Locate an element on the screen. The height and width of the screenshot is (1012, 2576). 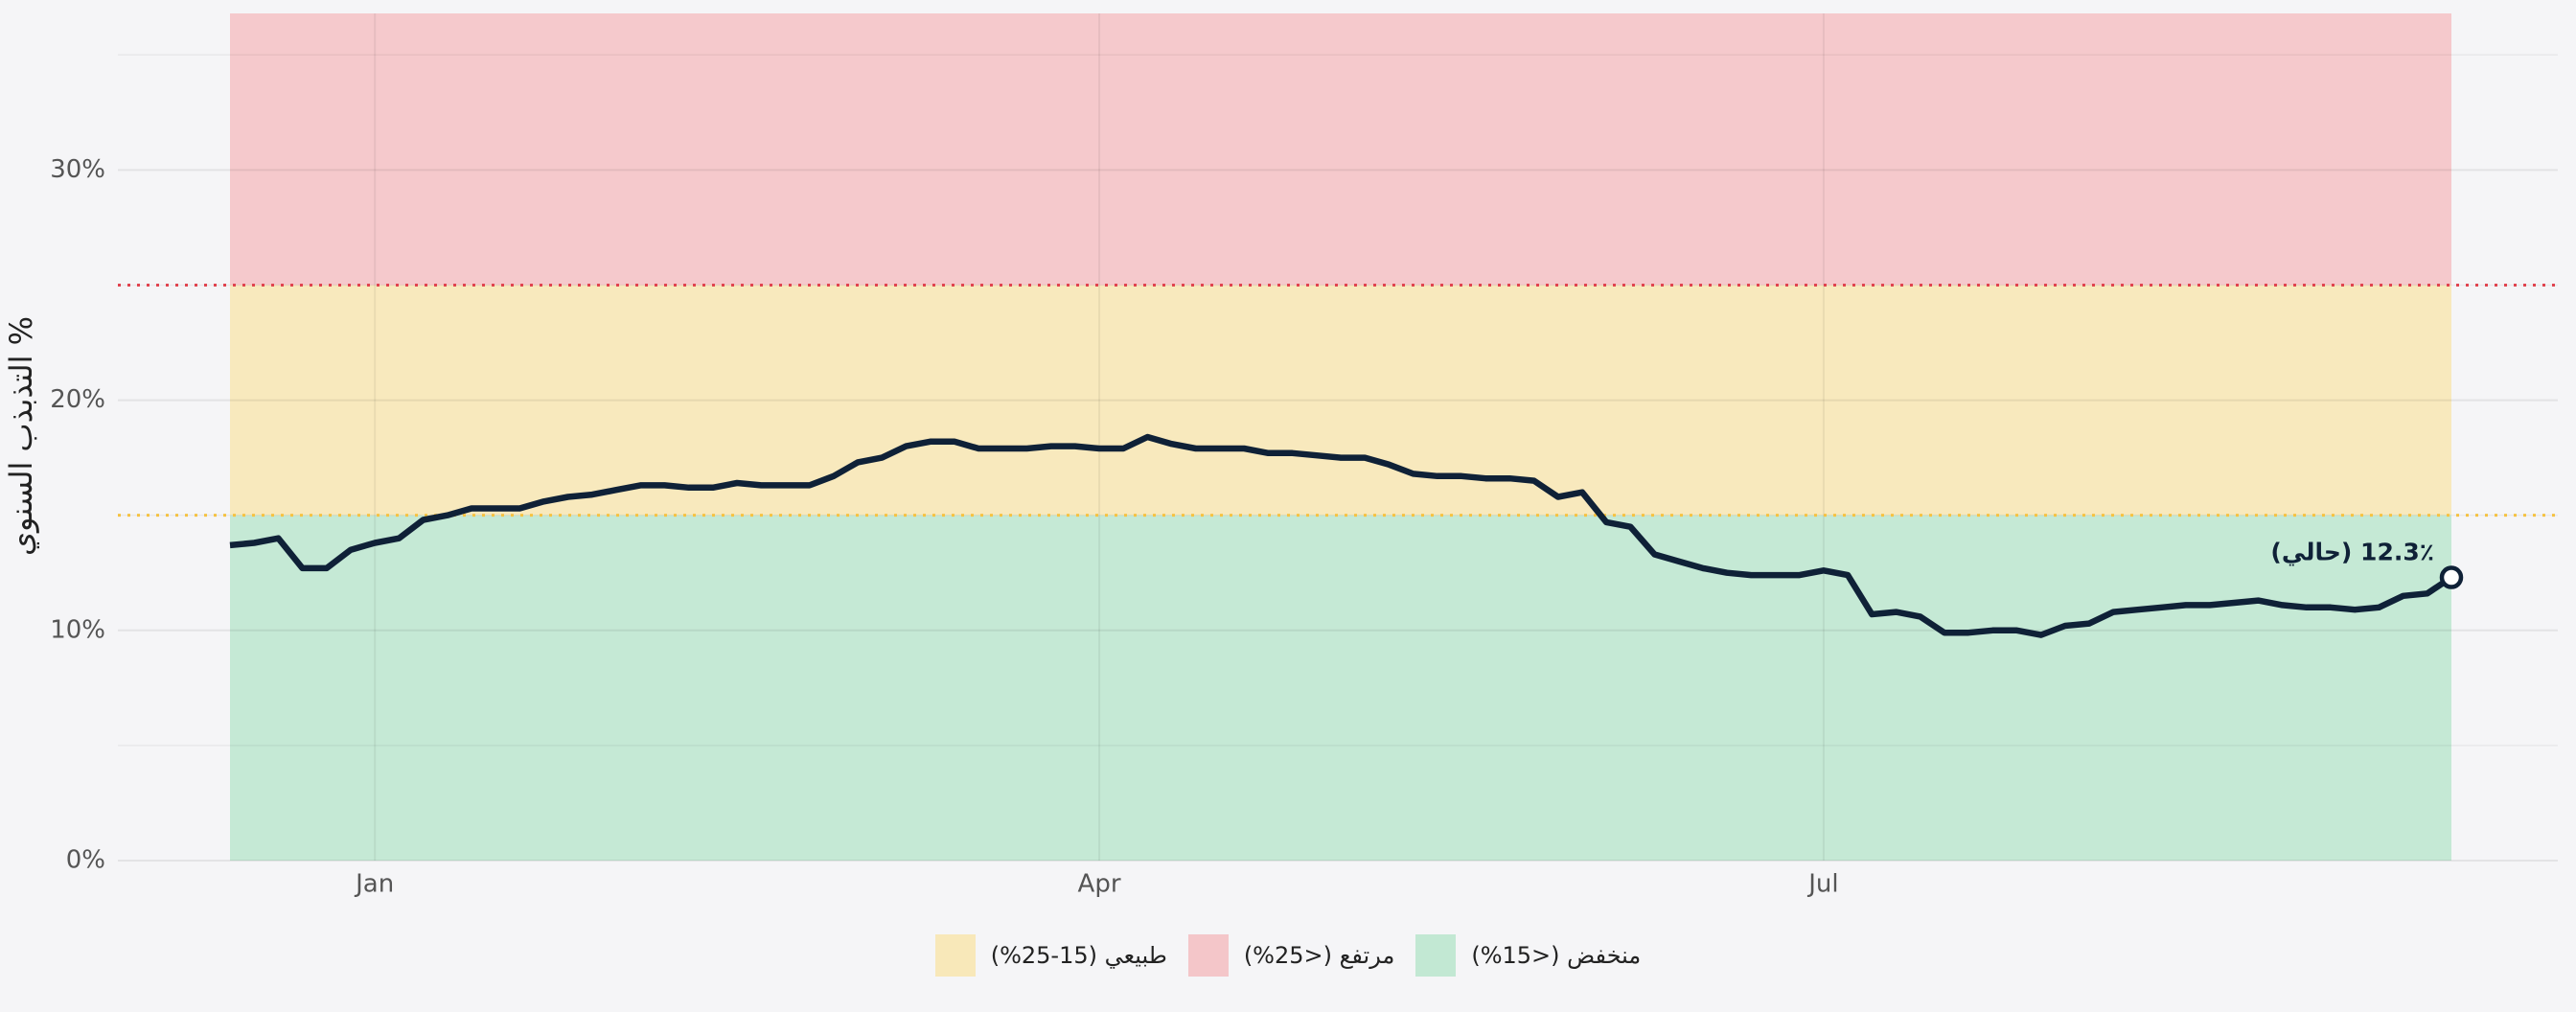
y-tick-label: 10% is located at coordinates (77, 629).